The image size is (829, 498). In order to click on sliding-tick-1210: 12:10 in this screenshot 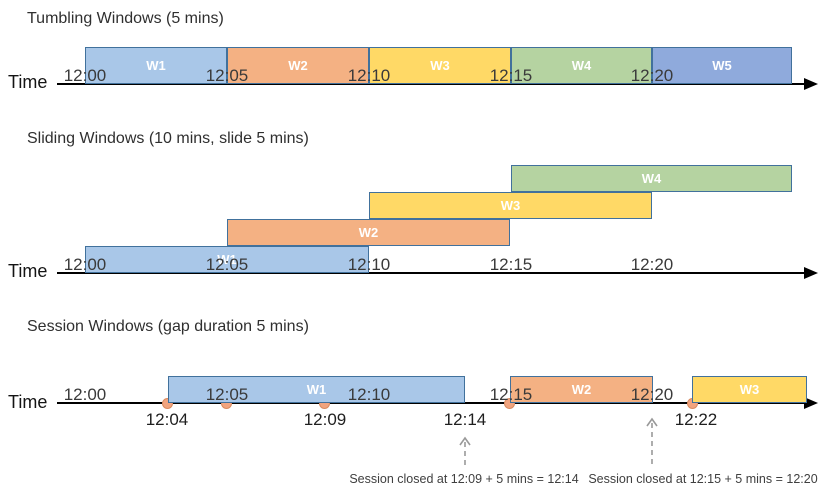, I will do `click(369, 264)`.